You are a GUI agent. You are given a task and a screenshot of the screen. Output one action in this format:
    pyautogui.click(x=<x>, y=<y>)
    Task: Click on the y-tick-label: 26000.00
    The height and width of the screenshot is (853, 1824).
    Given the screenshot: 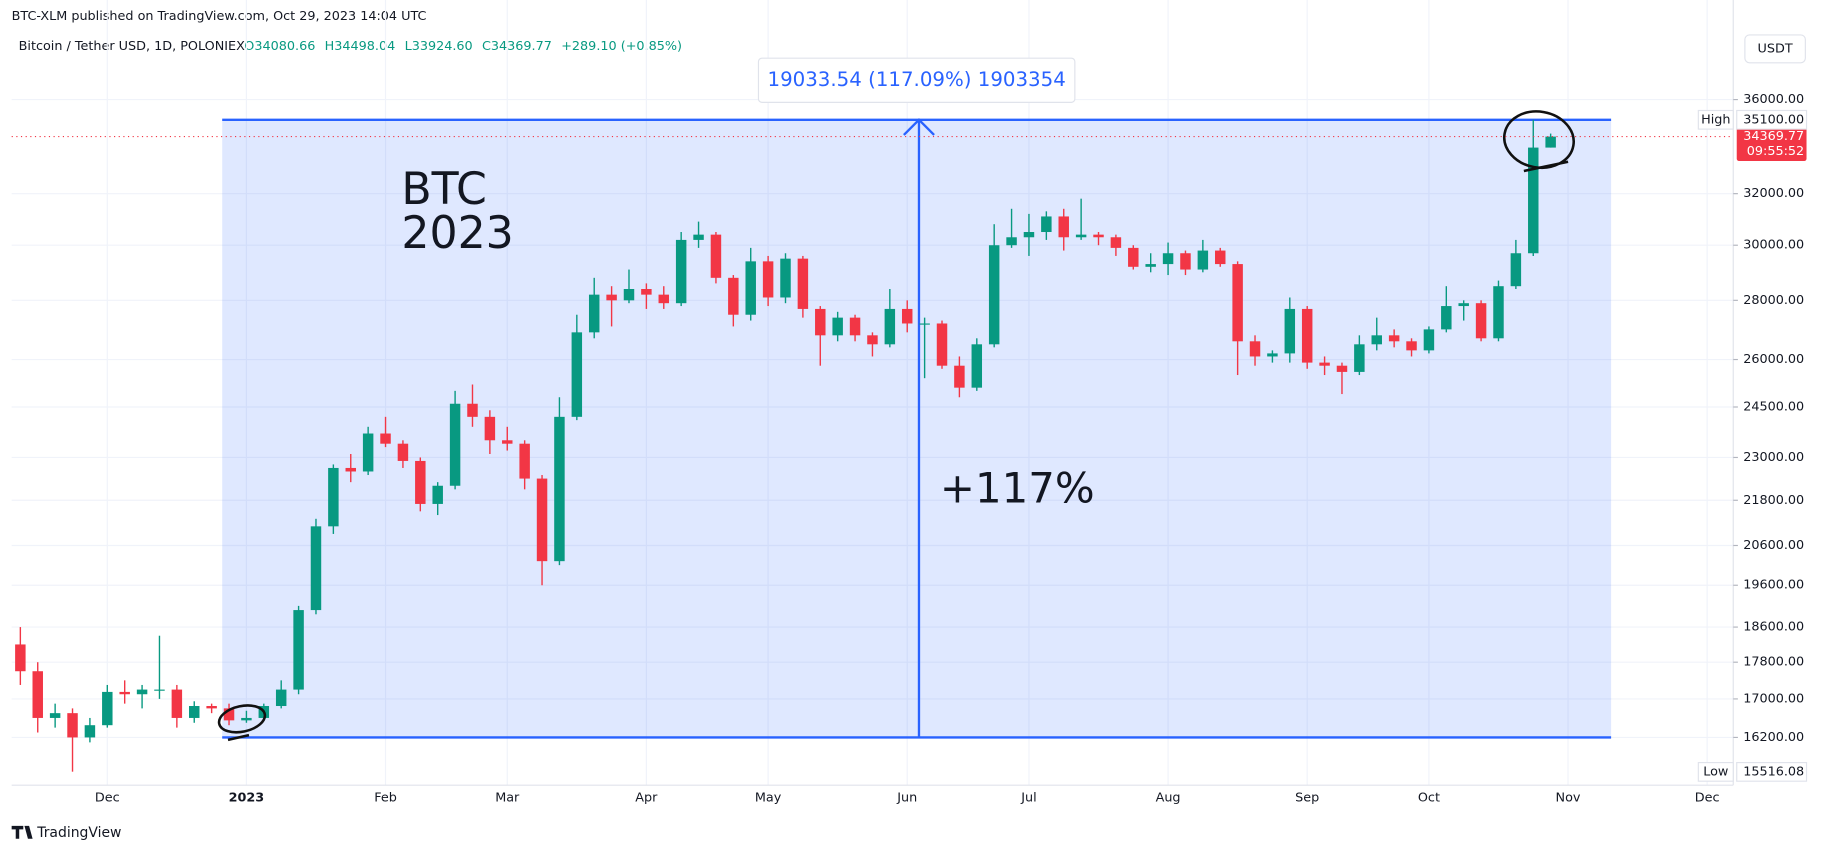 What is the action you would take?
    pyautogui.click(x=1773, y=359)
    